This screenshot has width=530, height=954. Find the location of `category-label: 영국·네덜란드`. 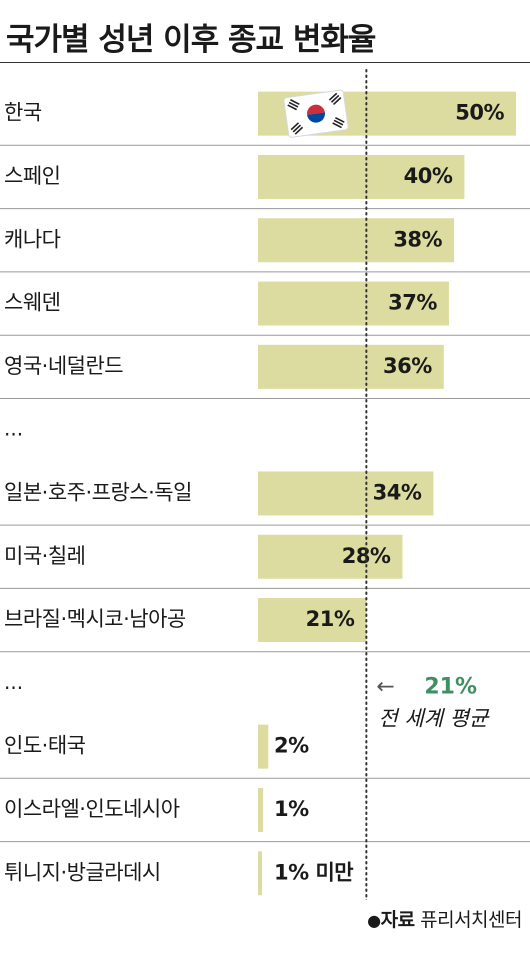

category-label: 영국·네덜란드 is located at coordinates (63, 366).